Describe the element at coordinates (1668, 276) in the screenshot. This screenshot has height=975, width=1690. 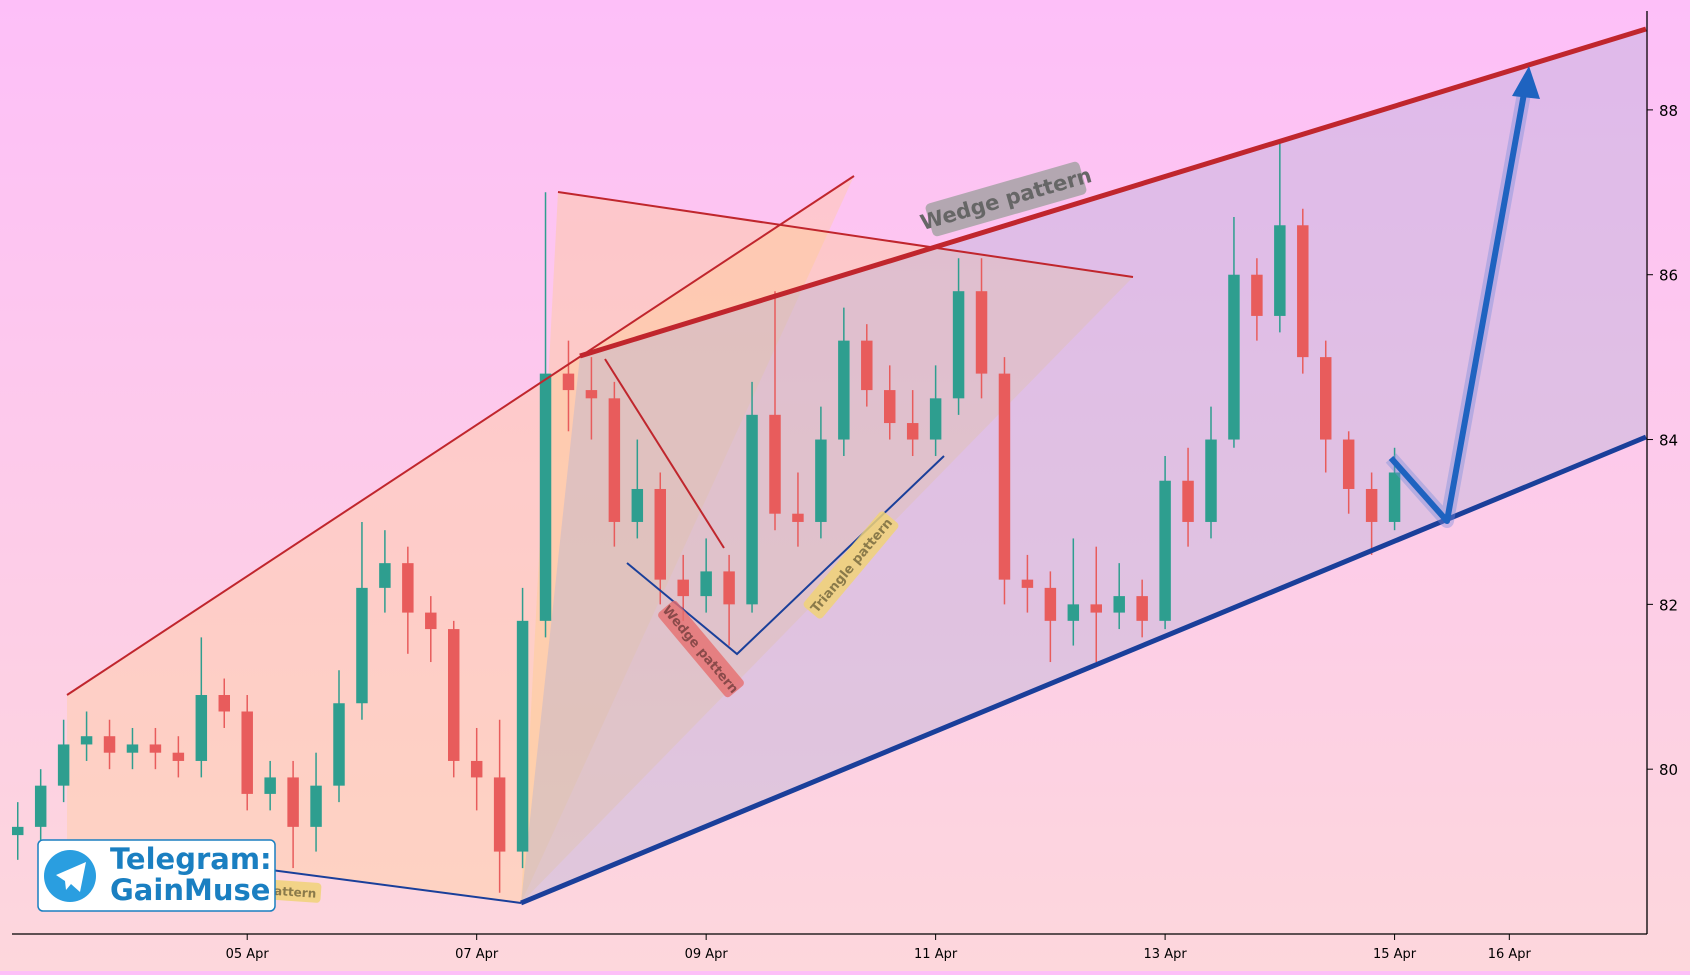
I see `y-tick-label: 86` at that location.